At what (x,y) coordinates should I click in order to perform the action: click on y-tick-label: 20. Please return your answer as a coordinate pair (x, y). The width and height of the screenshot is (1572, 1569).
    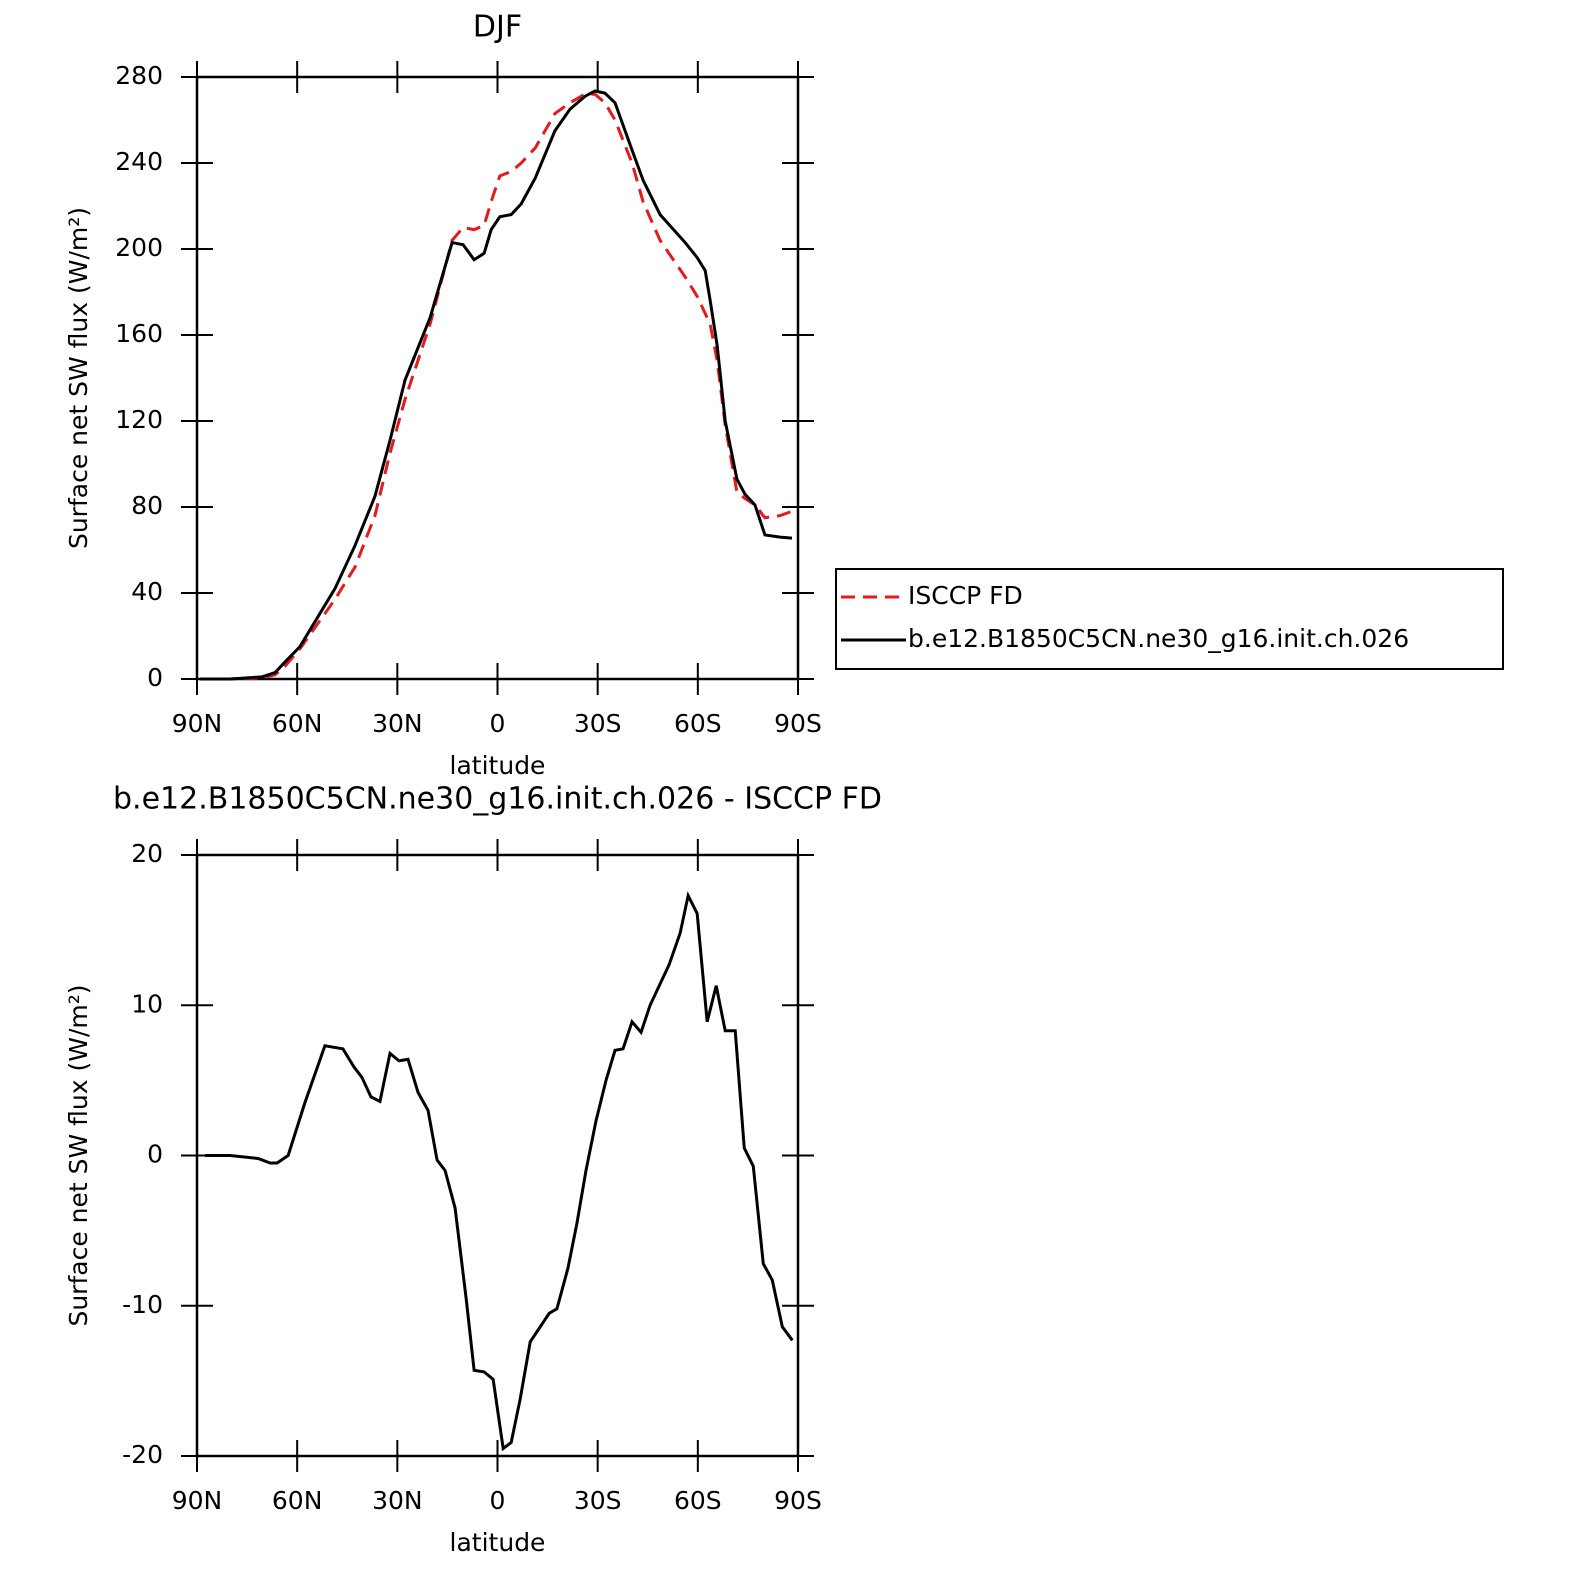
    Looking at the image, I should click on (147, 853).